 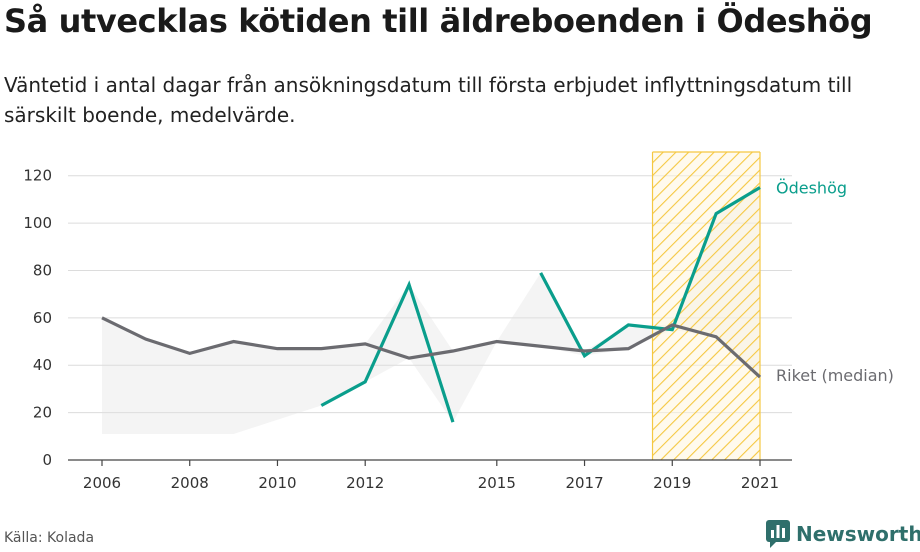 I want to click on x-tick-label: 2021, so click(x=760, y=483).